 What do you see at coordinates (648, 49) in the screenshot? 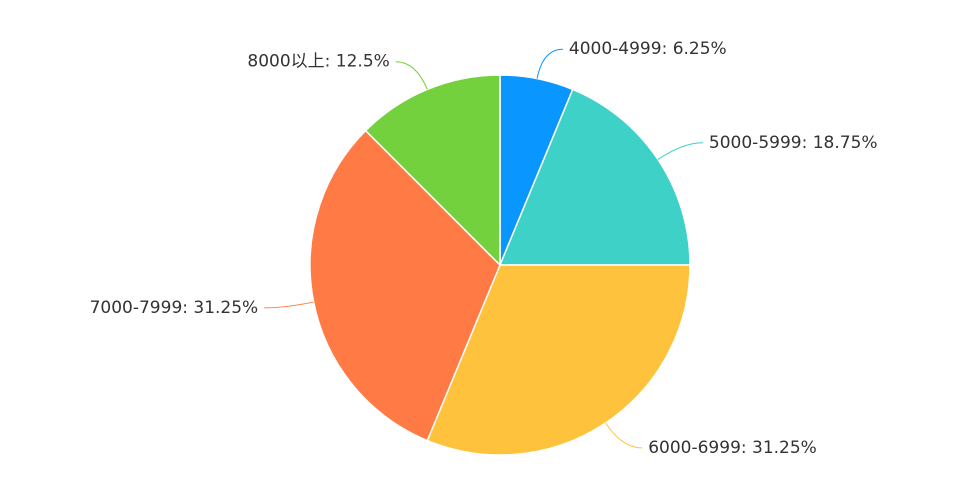
I see `data-label: 4000-4999: 6.25%` at bounding box center [648, 49].